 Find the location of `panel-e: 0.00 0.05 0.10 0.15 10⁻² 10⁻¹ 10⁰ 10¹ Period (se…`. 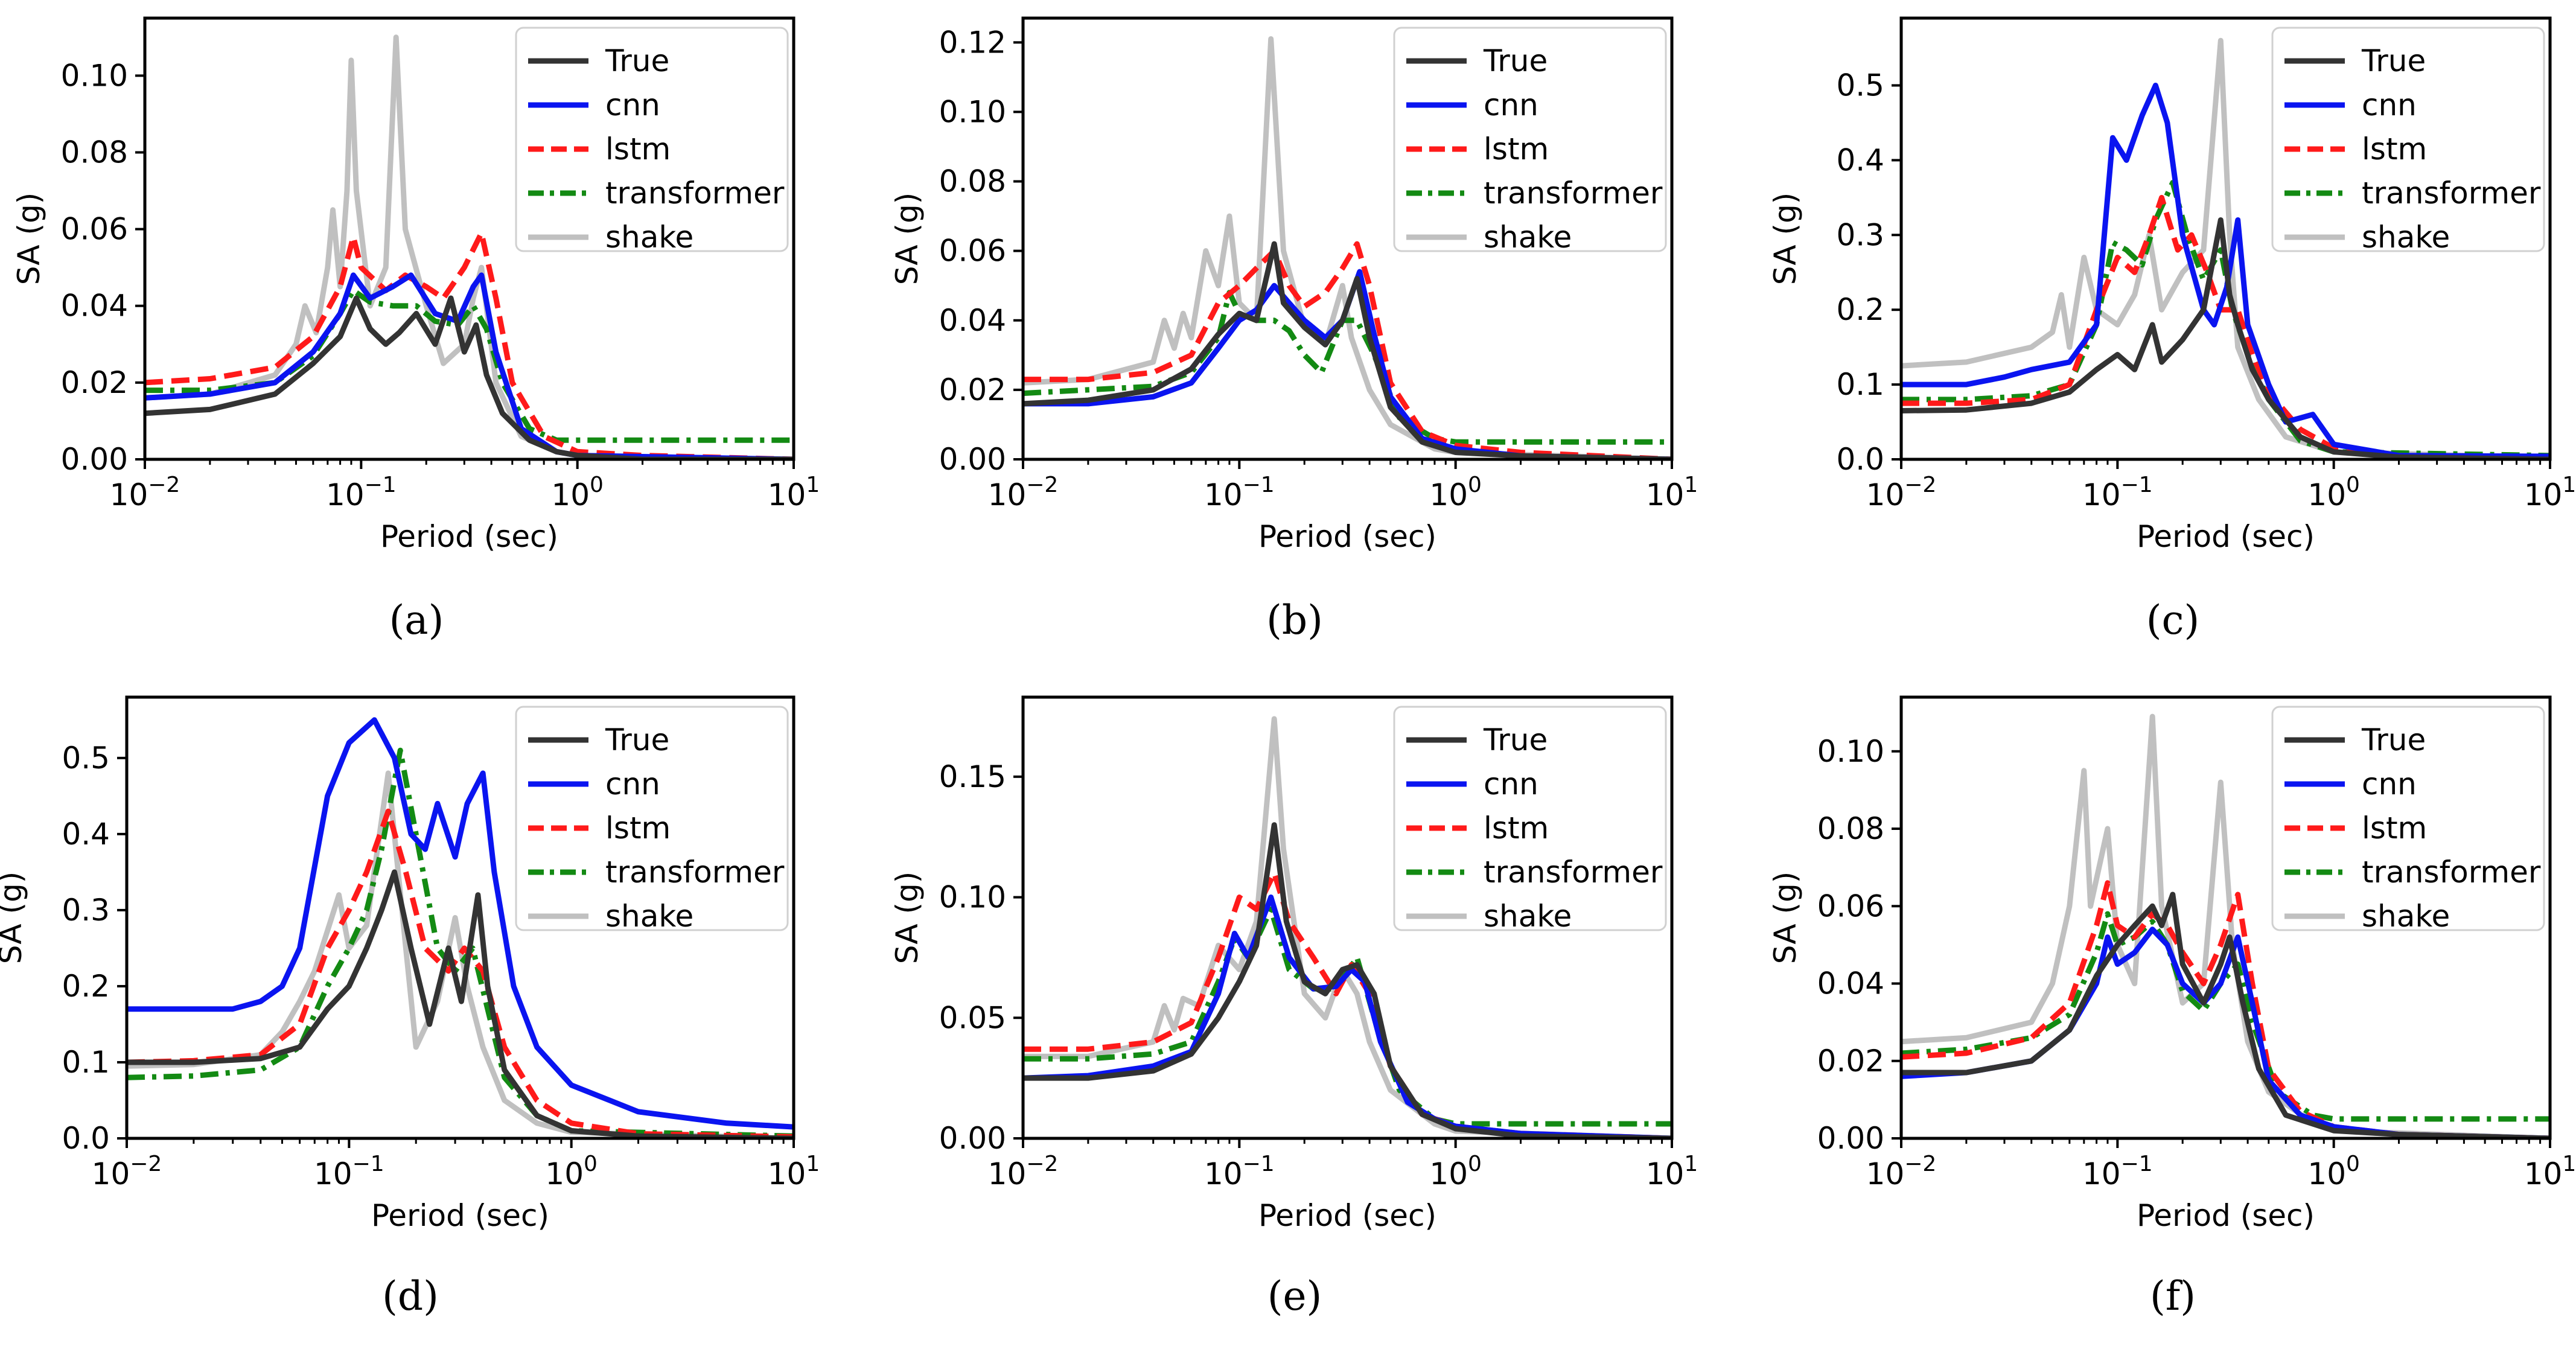

panel-e: 0.00 0.05 0.10 0.15 10⁻² 10⁻¹ 10⁰ 10¹ Period (se… is located at coordinates (1294, 1007).